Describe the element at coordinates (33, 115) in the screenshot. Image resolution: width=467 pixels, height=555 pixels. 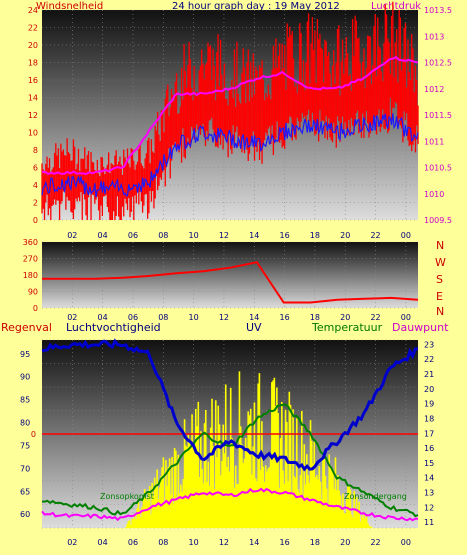
I see `wind-speed-tick: 12` at that location.